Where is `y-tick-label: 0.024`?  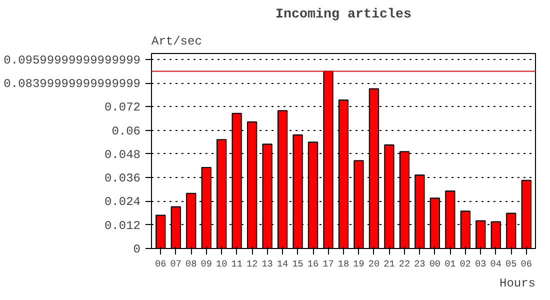 y-tick-label: 0.024 is located at coordinates (122, 202).